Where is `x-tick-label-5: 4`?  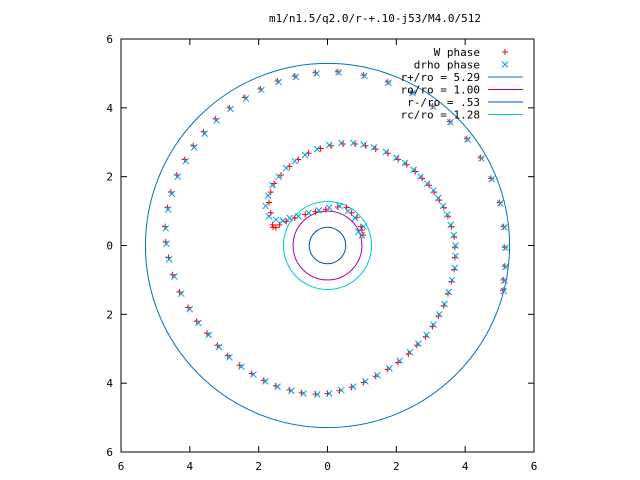 x-tick-label-5: 4 is located at coordinates (465, 466).